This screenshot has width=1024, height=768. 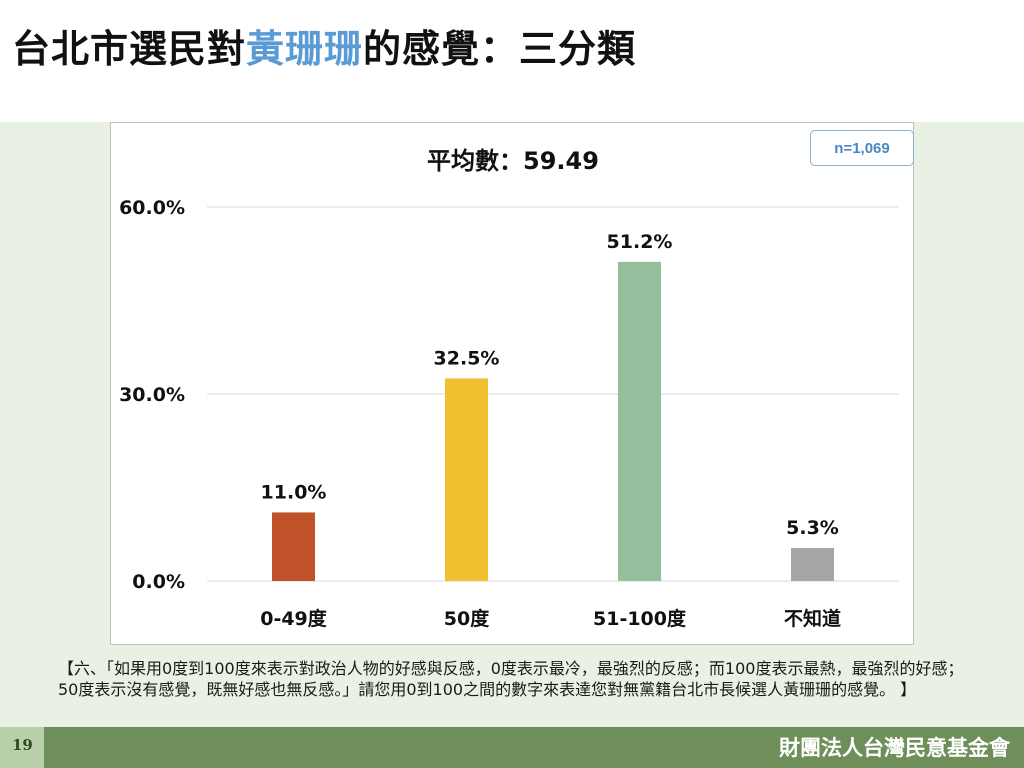 What do you see at coordinates (129, 49) in the screenshot?
I see `title-prefix: 台北市選民對` at bounding box center [129, 49].